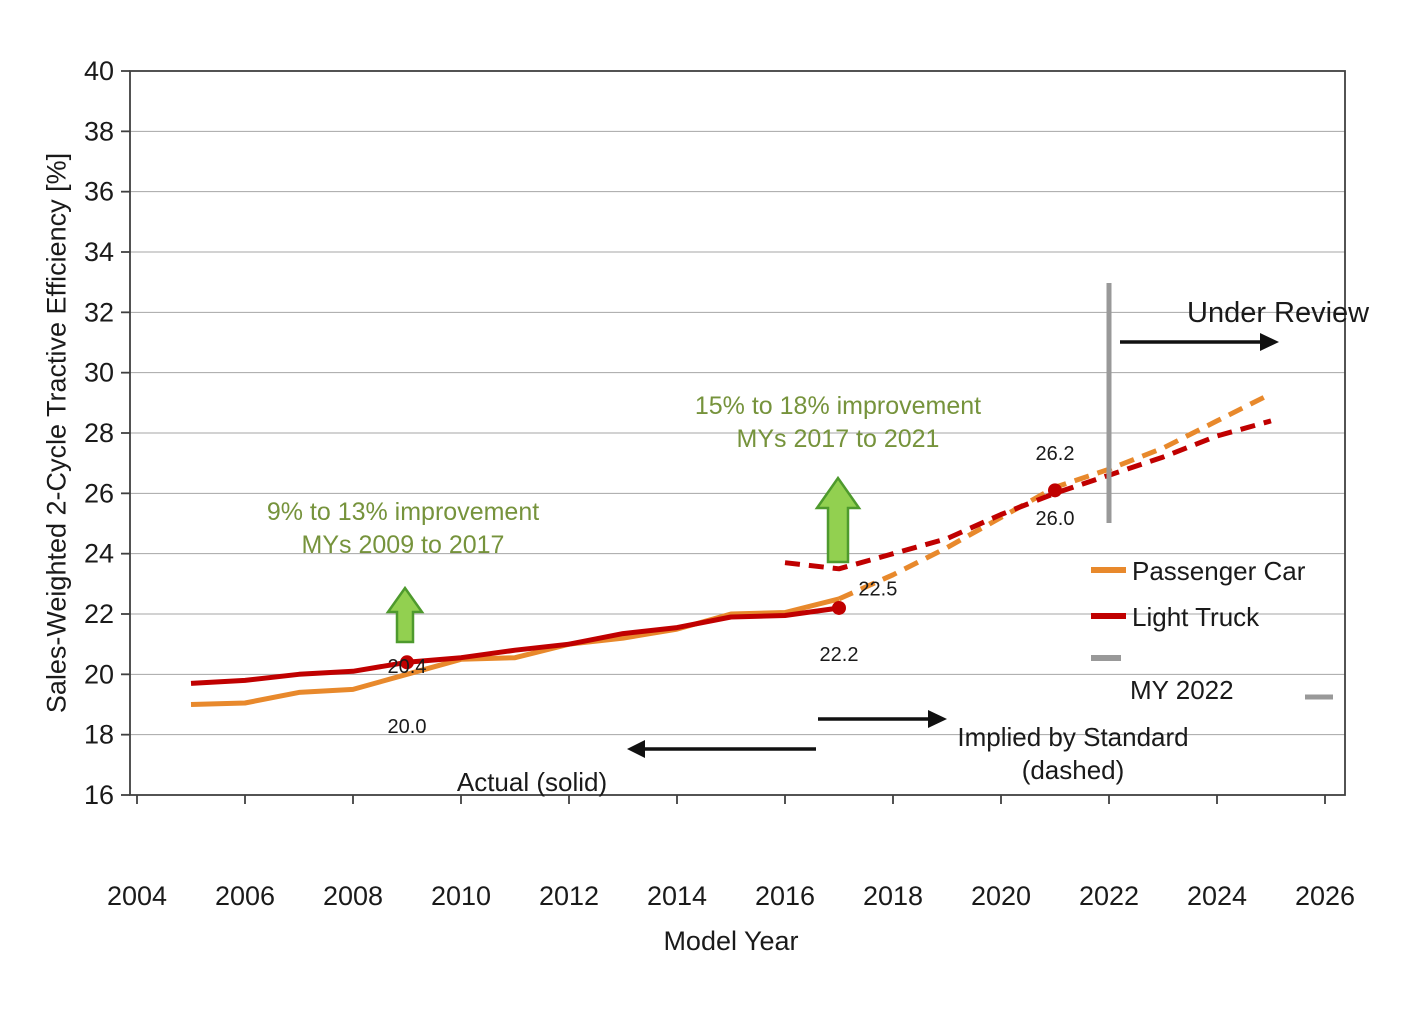  Describe the element at coordinates (937, 719) in the screenshot. I see `implied-arrowhead-icon` at that location.